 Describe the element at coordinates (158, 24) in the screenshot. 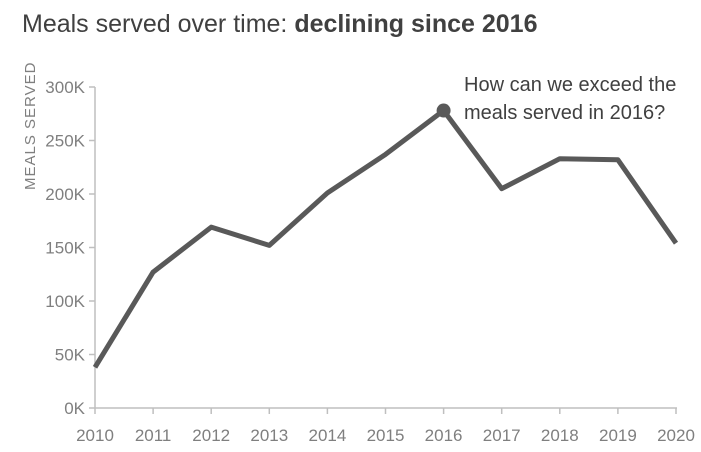

I see `chart-title-regular: Meals served over time:` at that location.